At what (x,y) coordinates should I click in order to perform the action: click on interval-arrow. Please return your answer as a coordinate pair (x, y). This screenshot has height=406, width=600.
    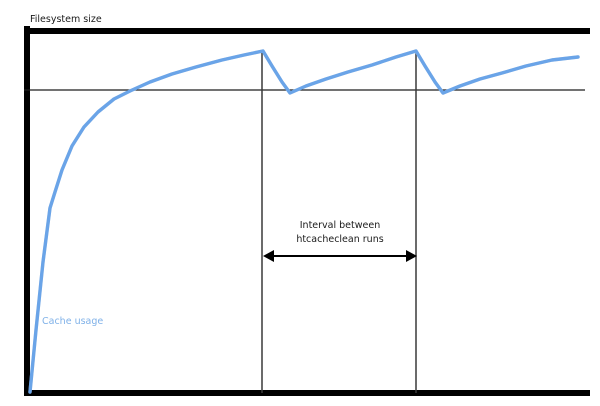
    Looking at the image, I should click on (340, 256).